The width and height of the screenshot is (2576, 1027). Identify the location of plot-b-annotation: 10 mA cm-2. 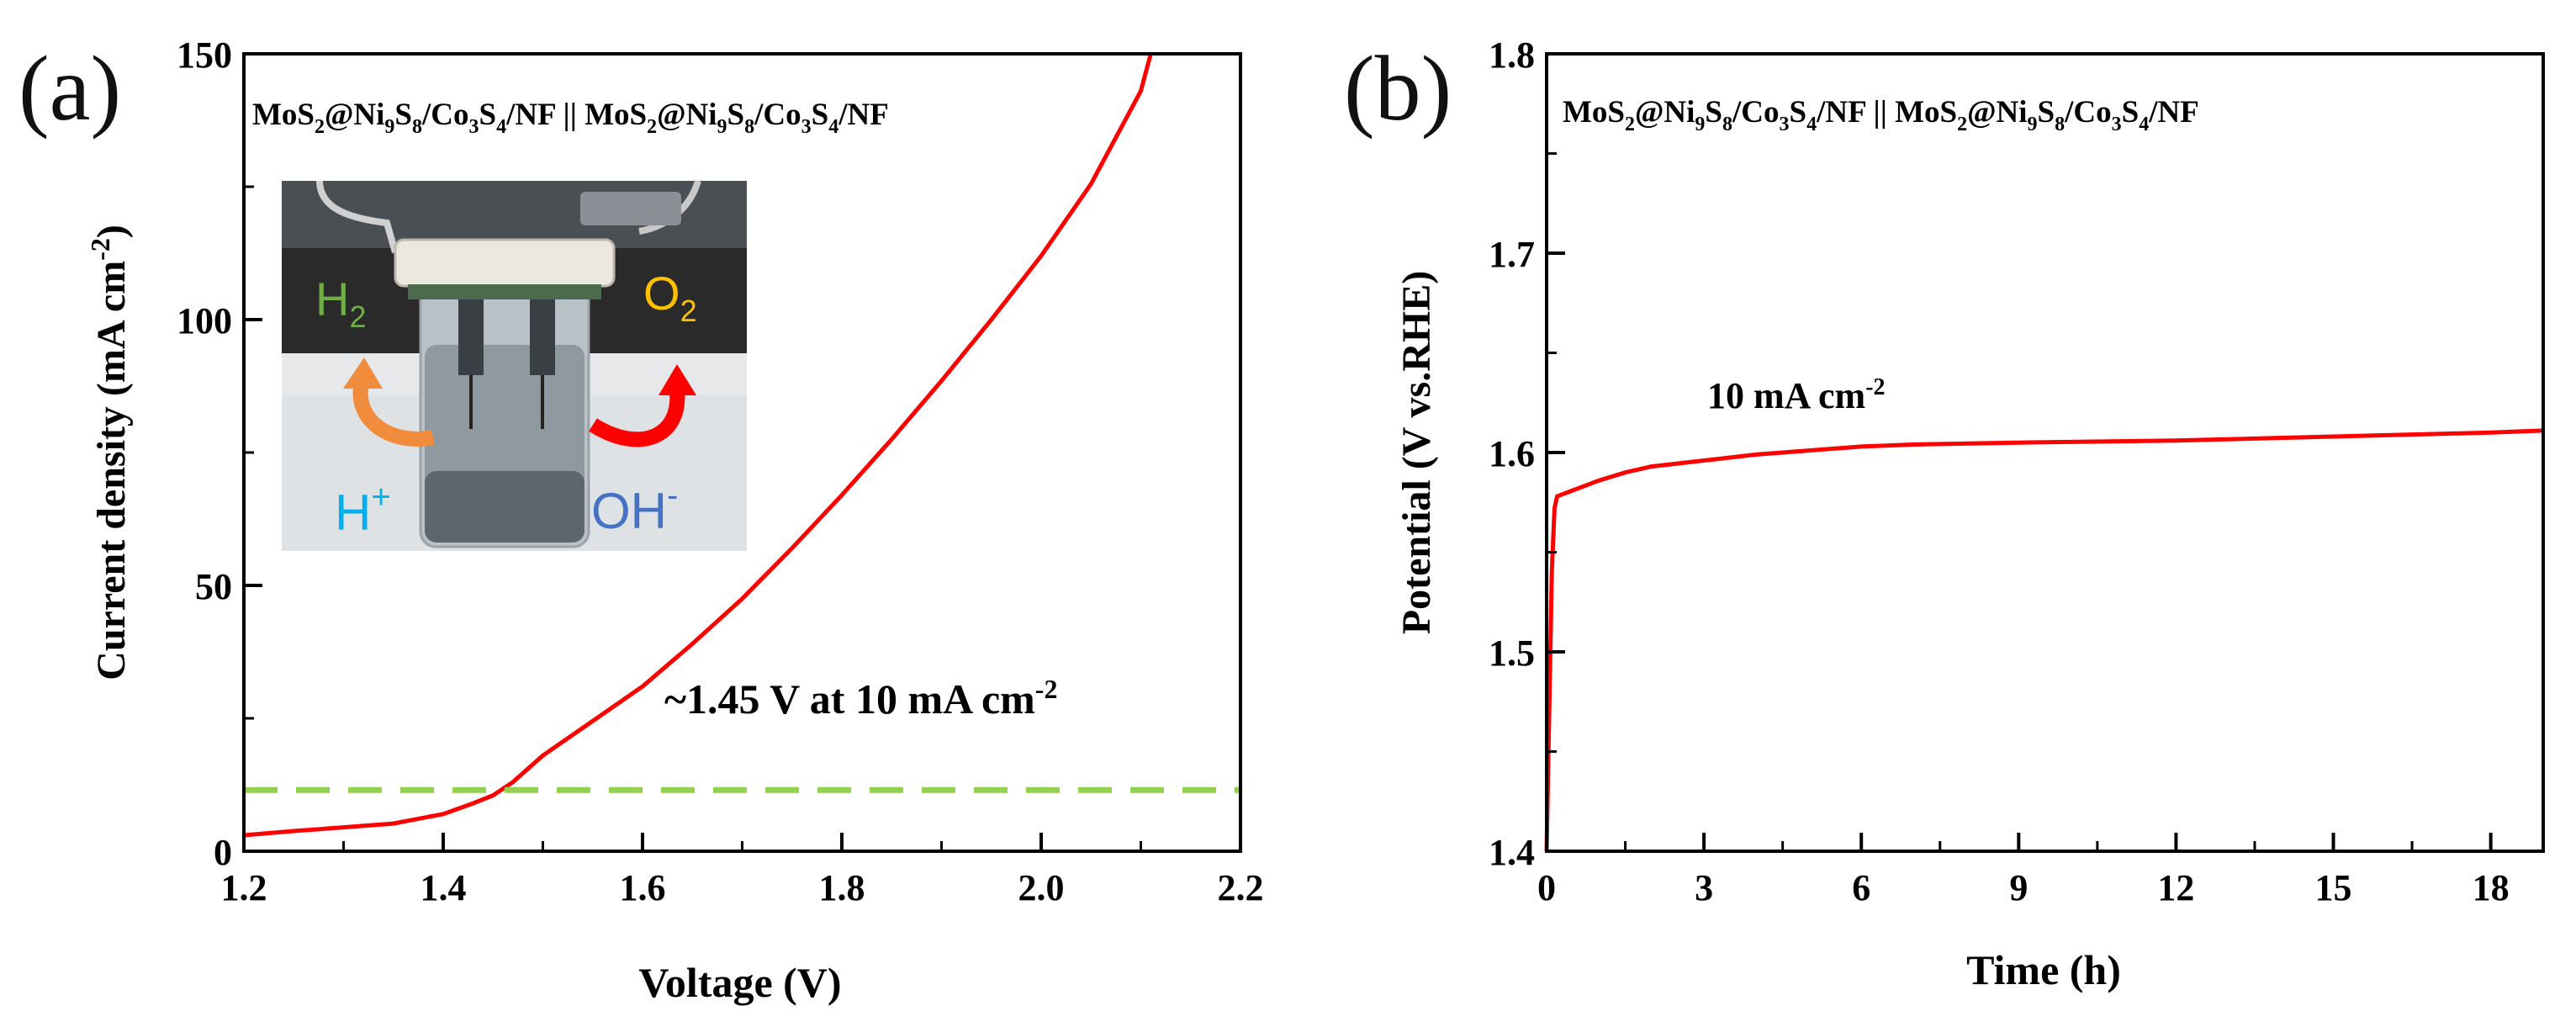
(1796, 395).